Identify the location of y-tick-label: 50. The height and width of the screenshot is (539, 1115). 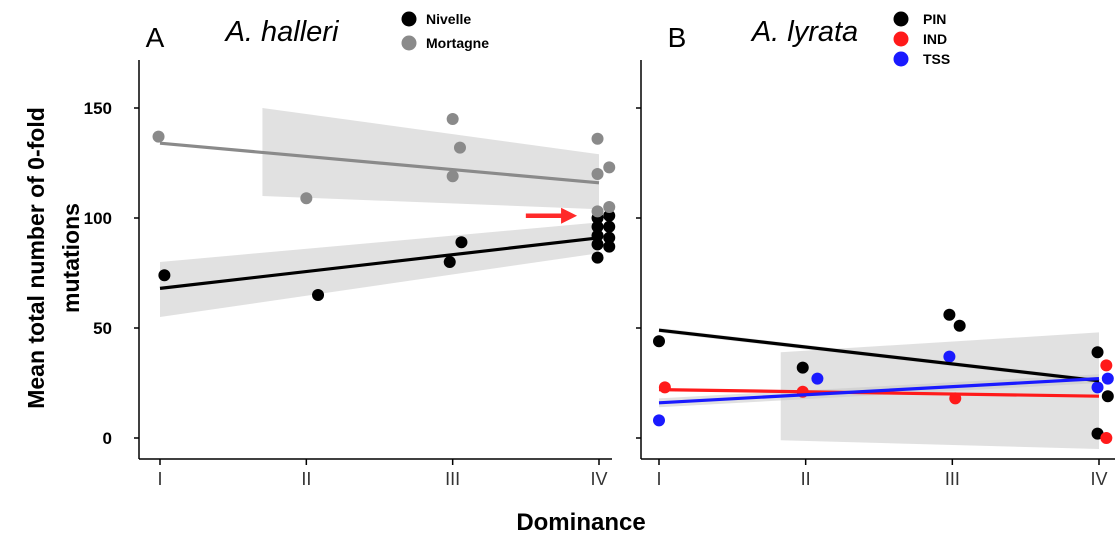
(102, 328).